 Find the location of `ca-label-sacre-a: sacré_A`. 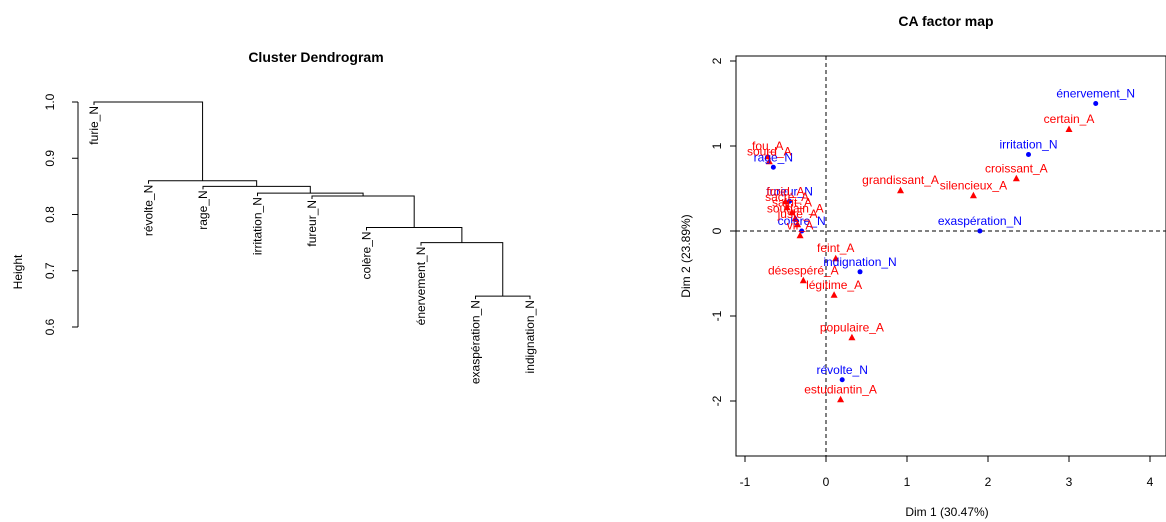

ca-label-sacre-a: sacré_A is located at coordinates (787, 197).